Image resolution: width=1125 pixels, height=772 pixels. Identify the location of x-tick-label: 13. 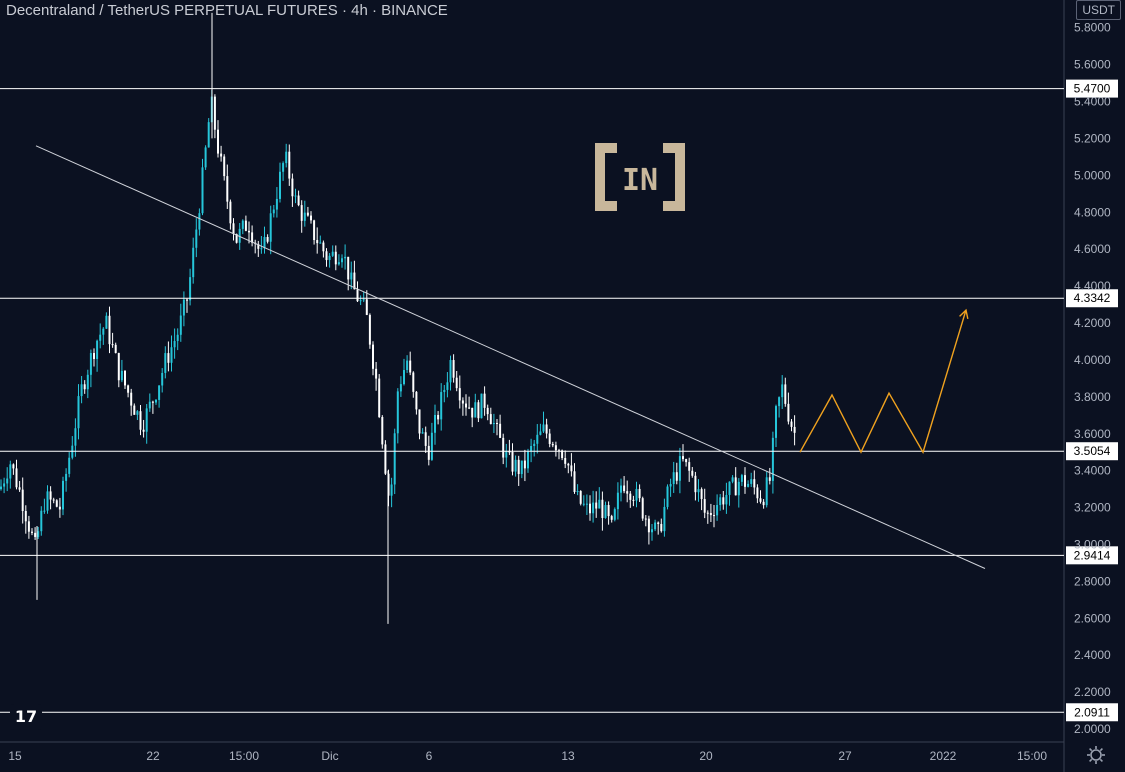
(568, 756).